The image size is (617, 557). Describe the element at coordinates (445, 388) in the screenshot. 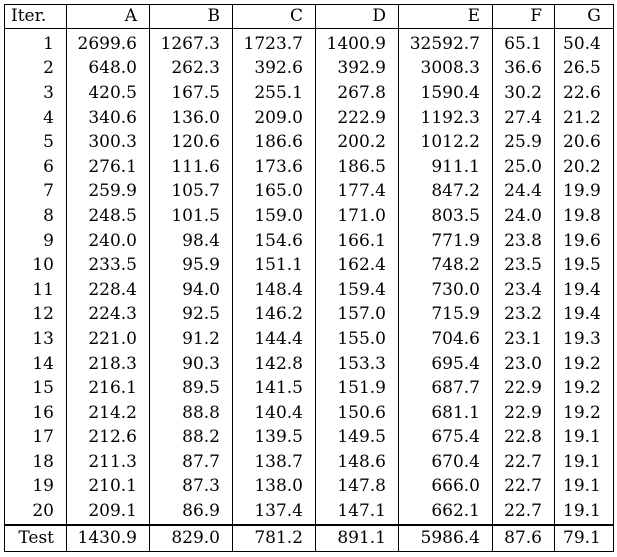

I see `cell-e: 687.7` at that location.